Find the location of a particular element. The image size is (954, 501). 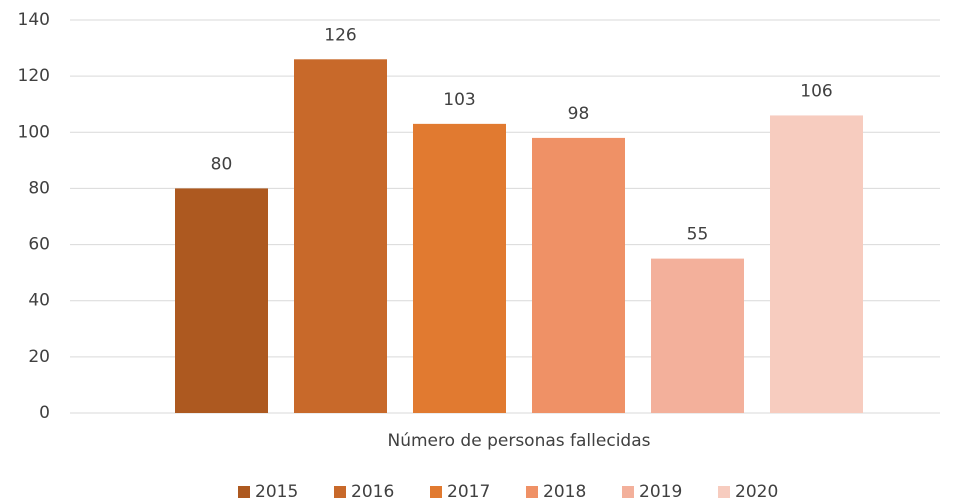

legend-label: 2018 is located at coordinates (564, 491).